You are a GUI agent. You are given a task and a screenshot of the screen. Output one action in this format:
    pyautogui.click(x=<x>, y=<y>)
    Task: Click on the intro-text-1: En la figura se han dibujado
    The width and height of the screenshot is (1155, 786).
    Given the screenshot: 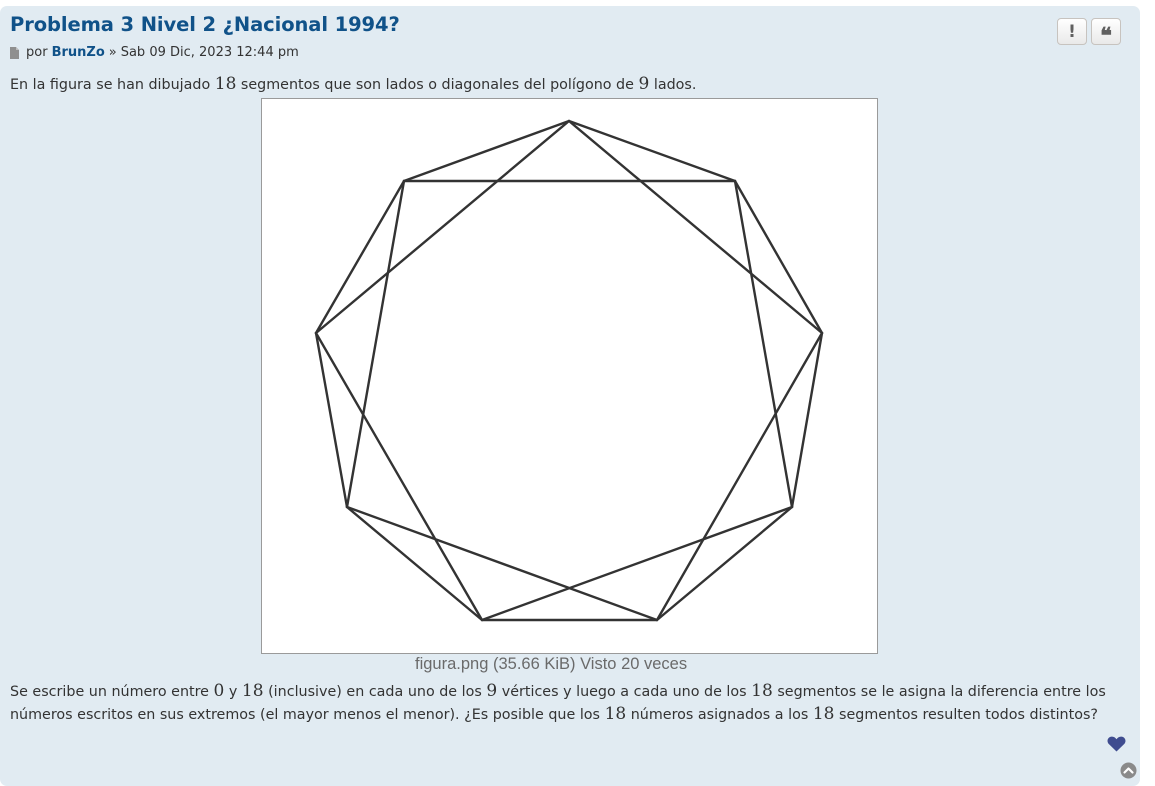 What is the action you would take?
    pyautogui.click(x=112, y=85)
    